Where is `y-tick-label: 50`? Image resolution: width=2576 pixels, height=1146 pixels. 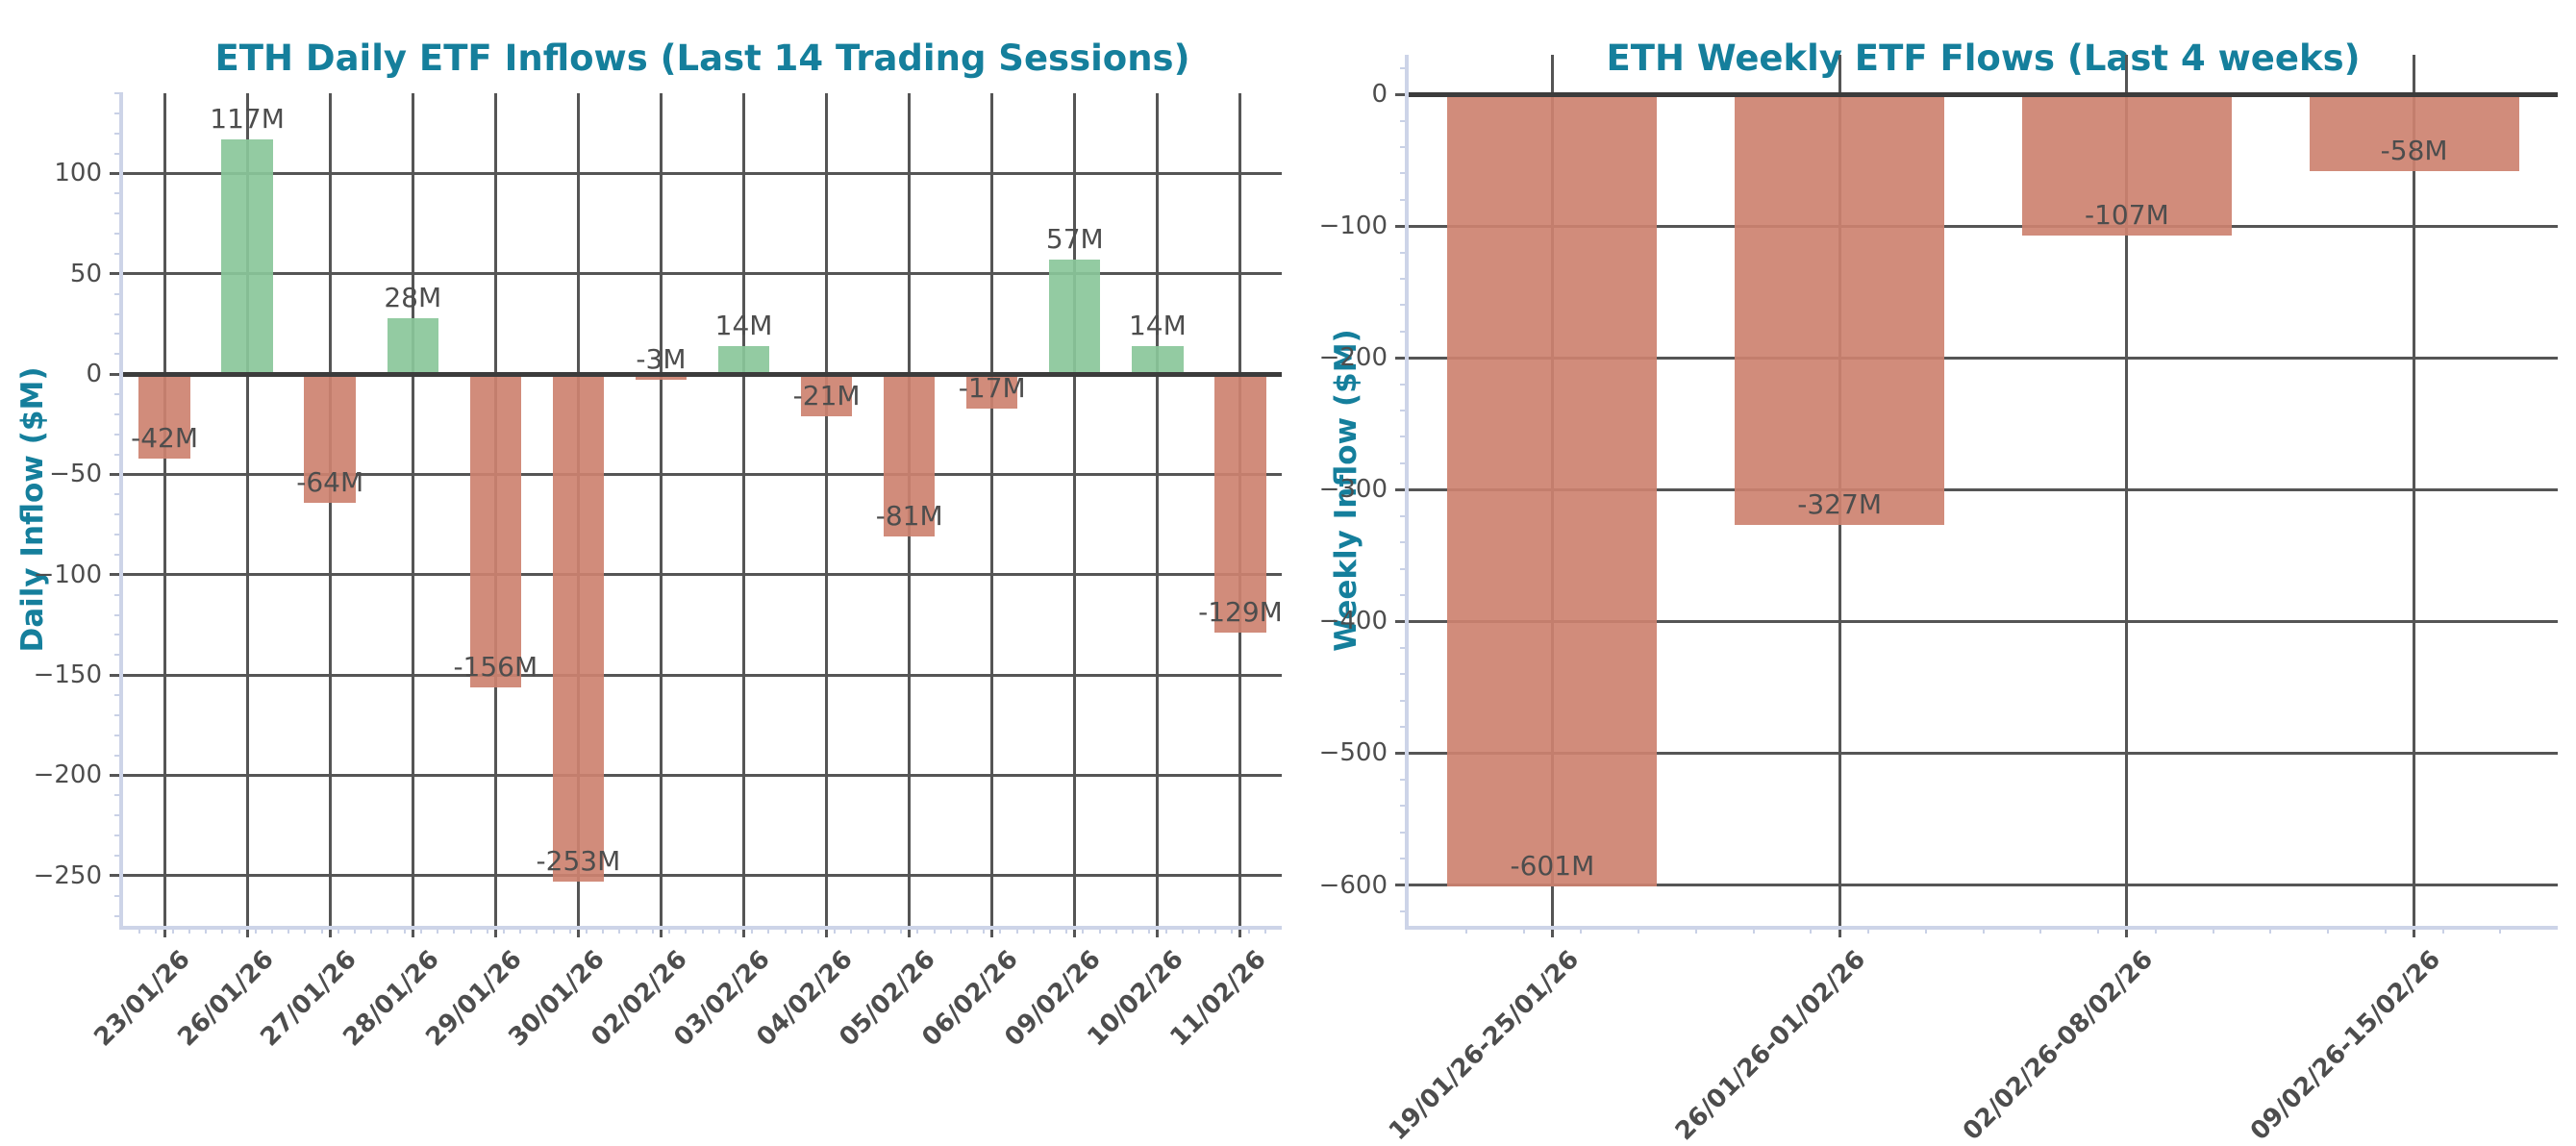
y-tick-label: 50 is located at coordinates (85, 273).